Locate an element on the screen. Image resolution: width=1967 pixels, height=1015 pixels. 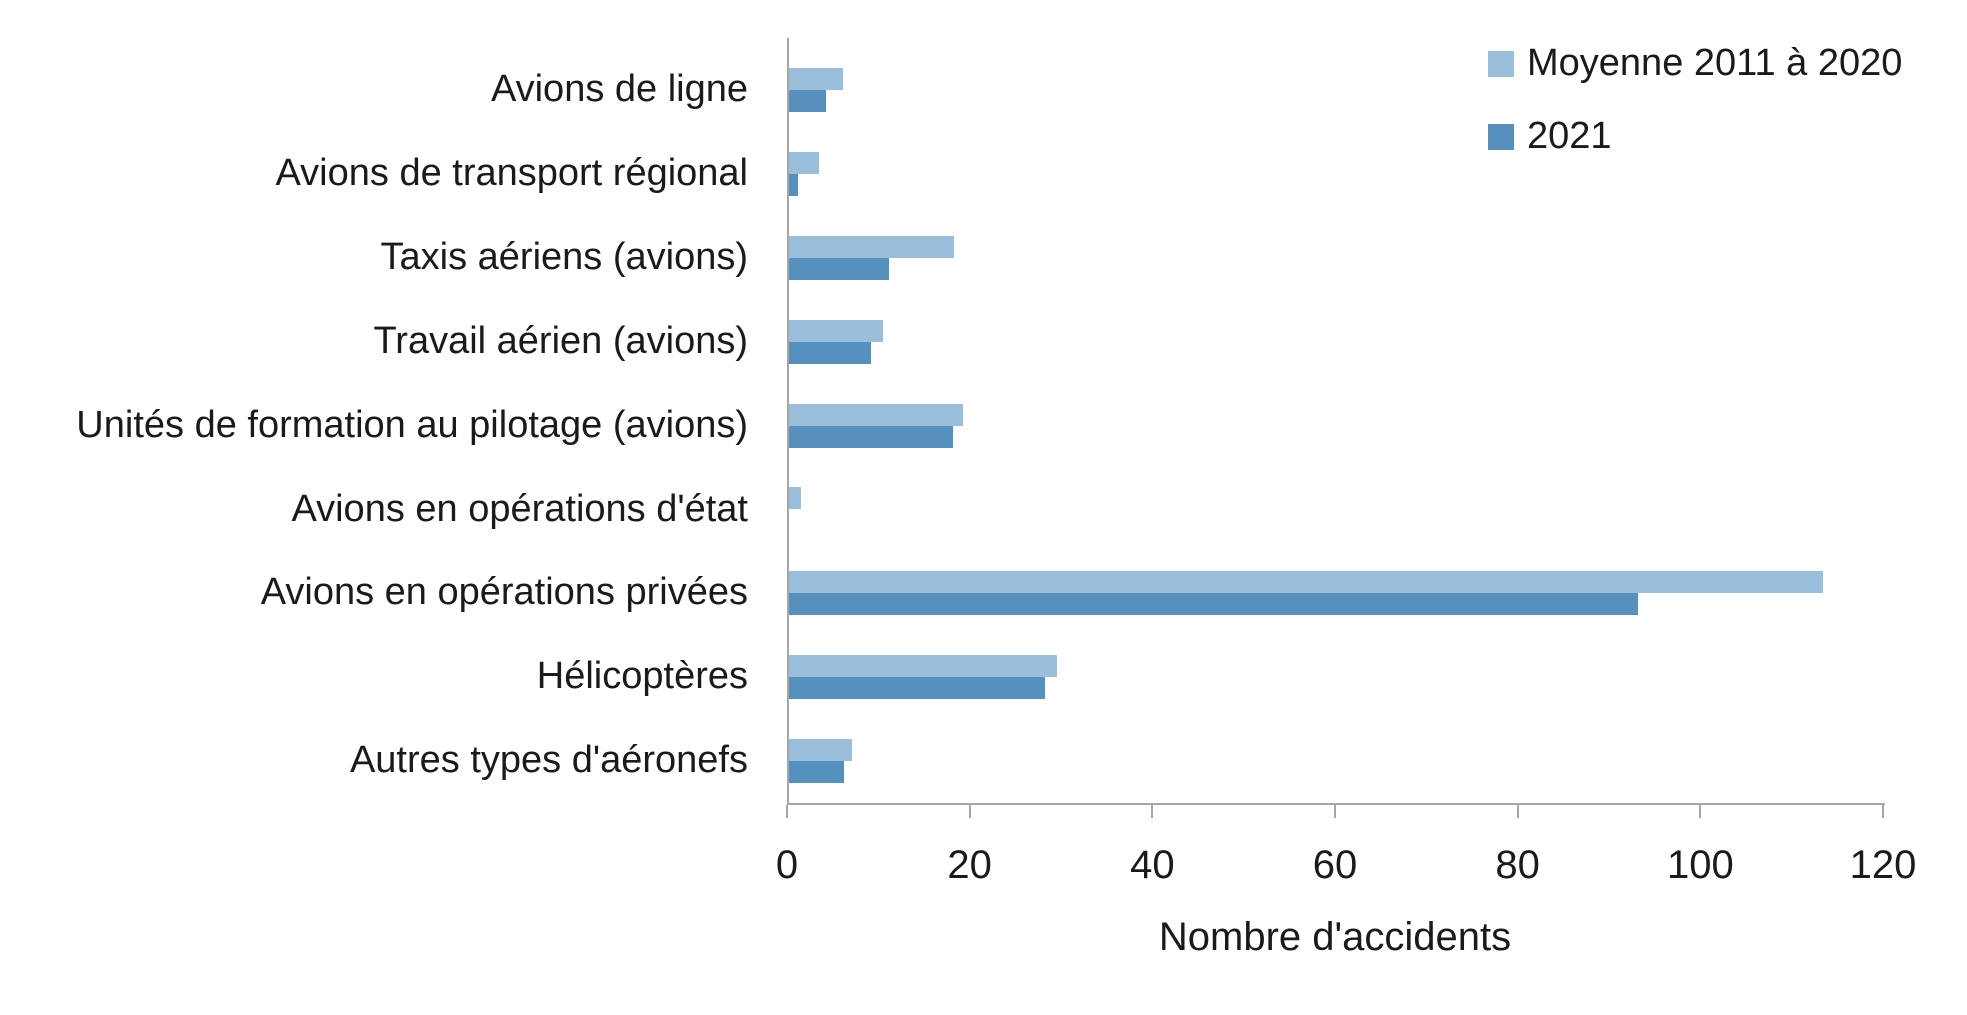
legend-label-moyenne: Moyenne 2011 à 2020 is located at coordinates (1715, 63).